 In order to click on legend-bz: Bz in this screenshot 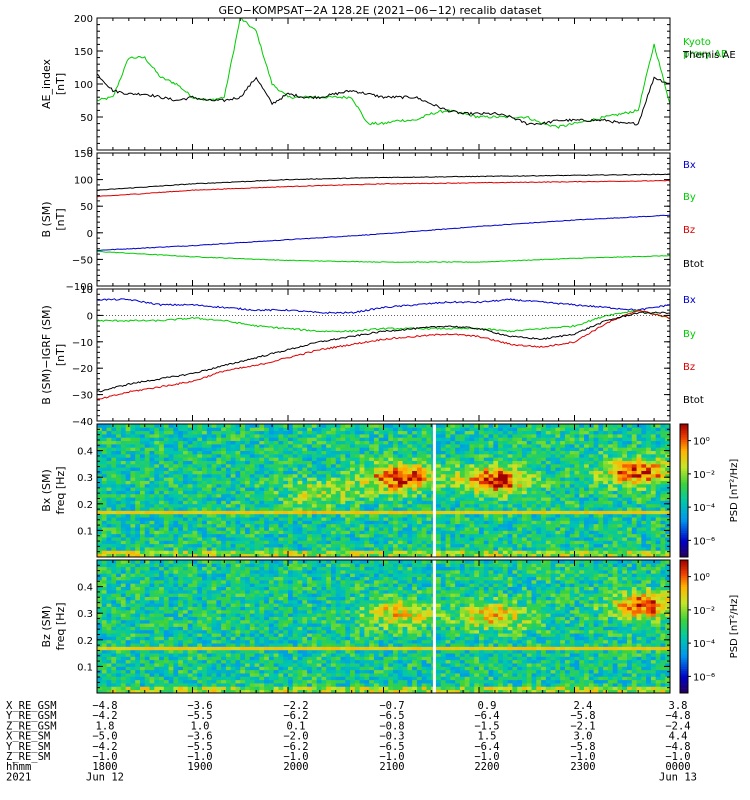, I will do `click(689, 367)`.